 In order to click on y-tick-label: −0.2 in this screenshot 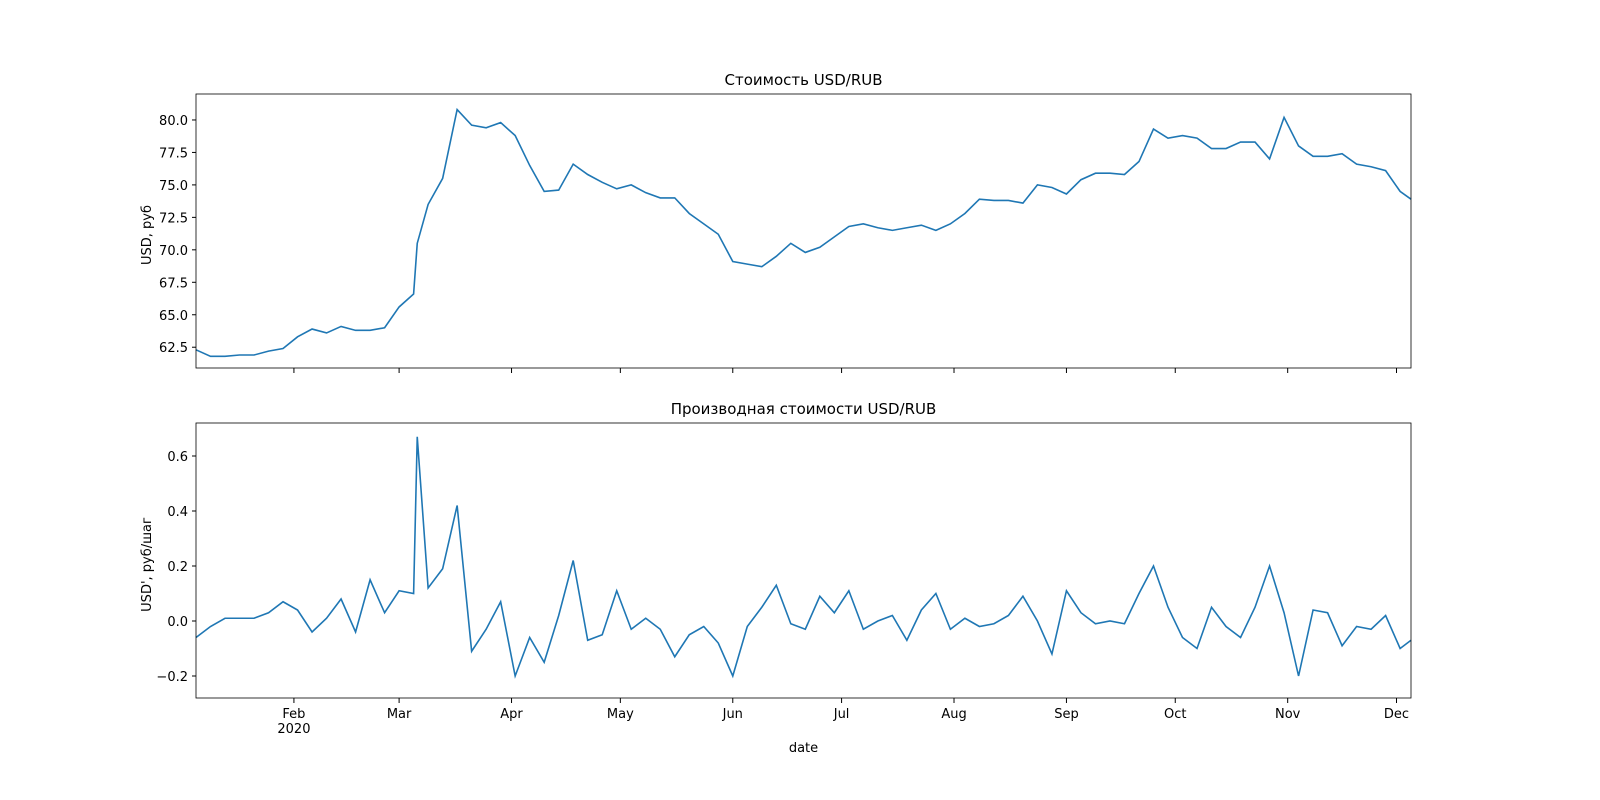, I will do `click(172, 677)`.